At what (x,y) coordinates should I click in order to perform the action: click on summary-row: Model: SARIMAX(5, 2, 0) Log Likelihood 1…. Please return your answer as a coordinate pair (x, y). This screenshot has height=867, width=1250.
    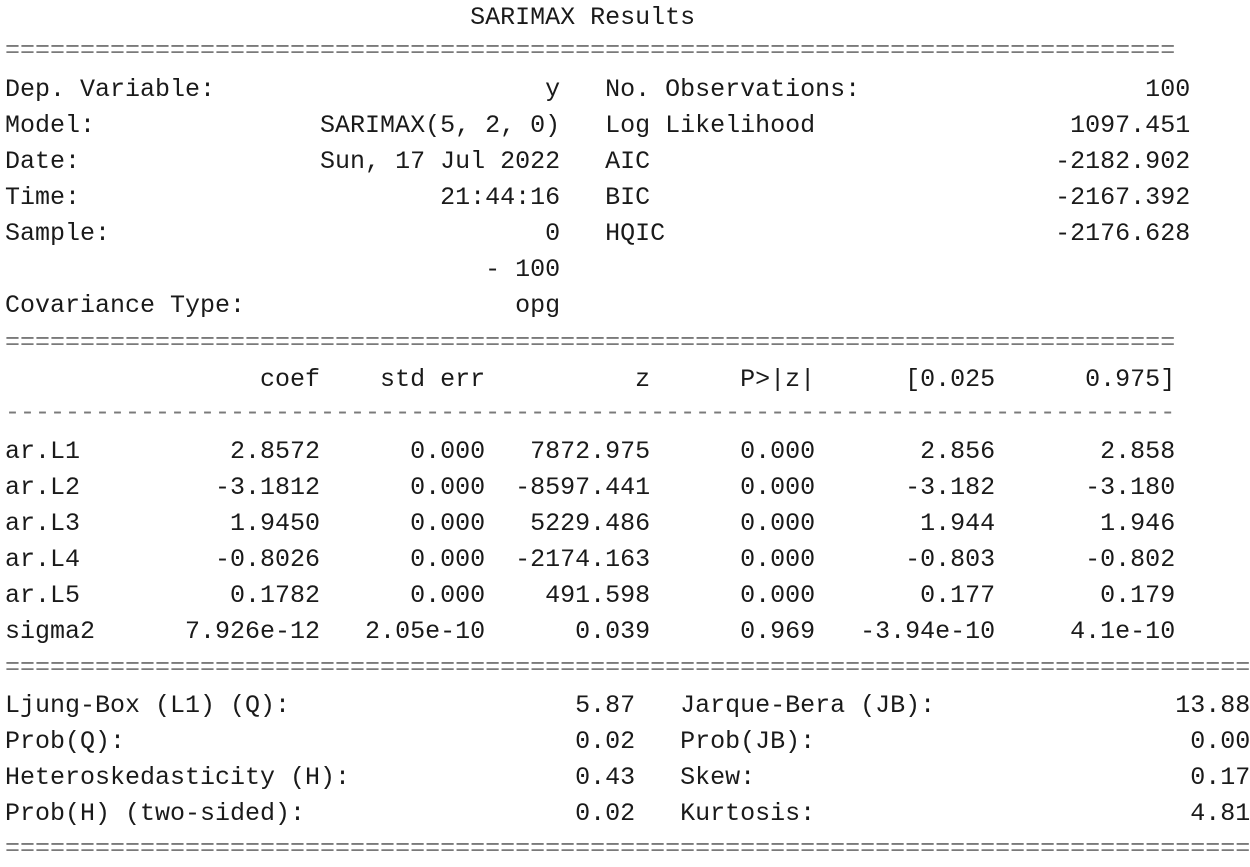
    Looking at the image, I should click on (598, 125).